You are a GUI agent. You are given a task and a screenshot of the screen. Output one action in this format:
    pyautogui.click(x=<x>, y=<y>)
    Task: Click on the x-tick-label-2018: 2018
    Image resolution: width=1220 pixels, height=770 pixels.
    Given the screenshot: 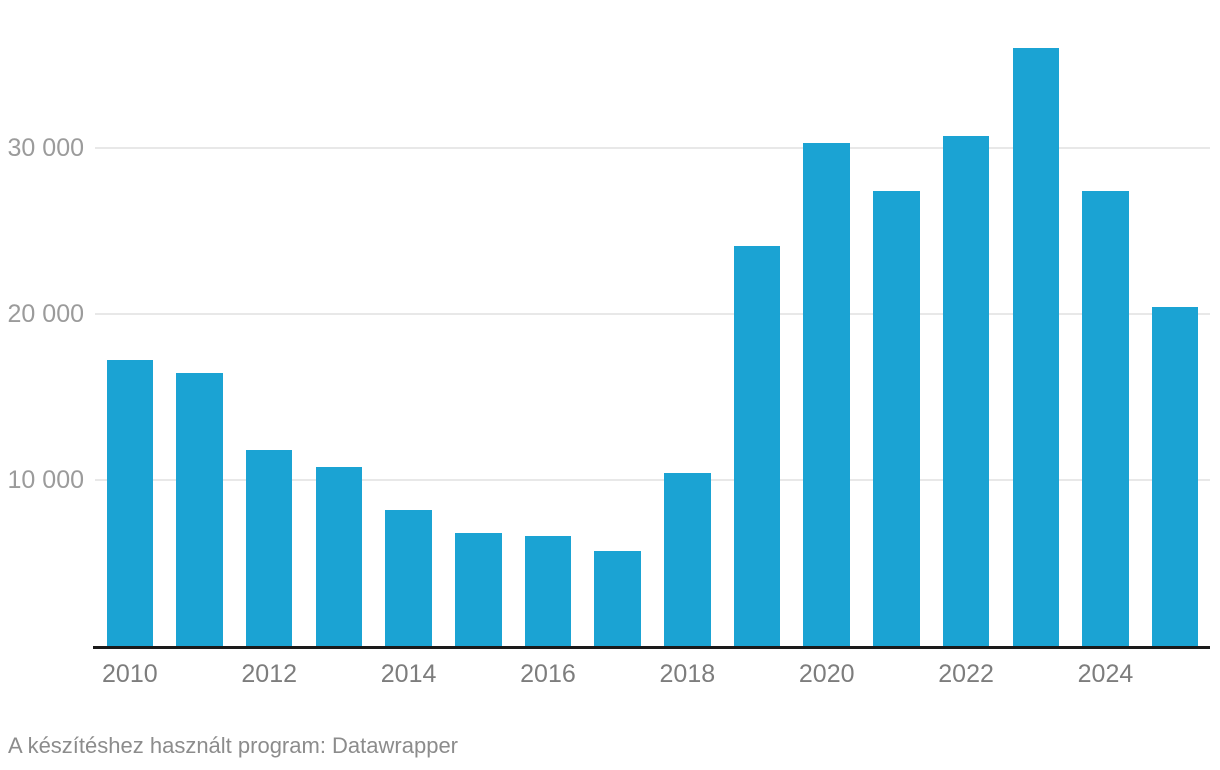 What is the action you would take?
    pyautogui.click(x=687, y=674)
    